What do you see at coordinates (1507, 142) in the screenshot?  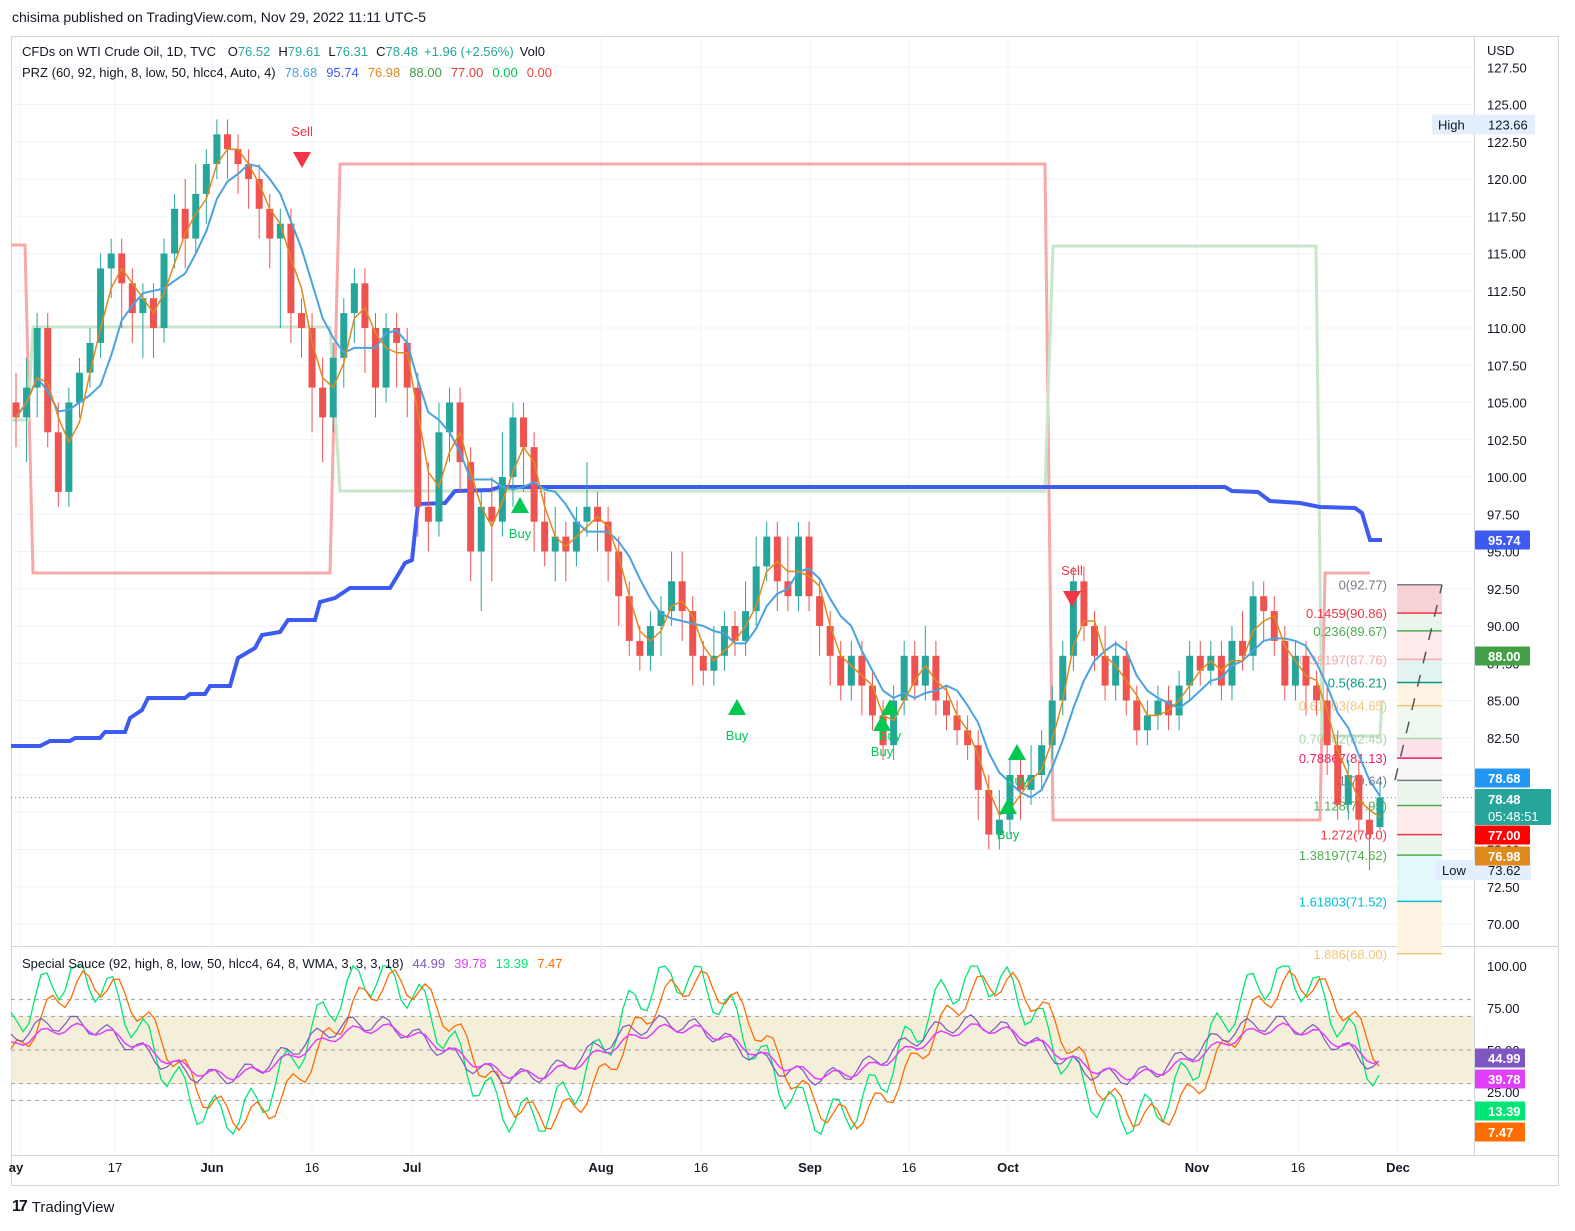 I see `price-tick-label: 122.50` at bounding box center [1507, 142].